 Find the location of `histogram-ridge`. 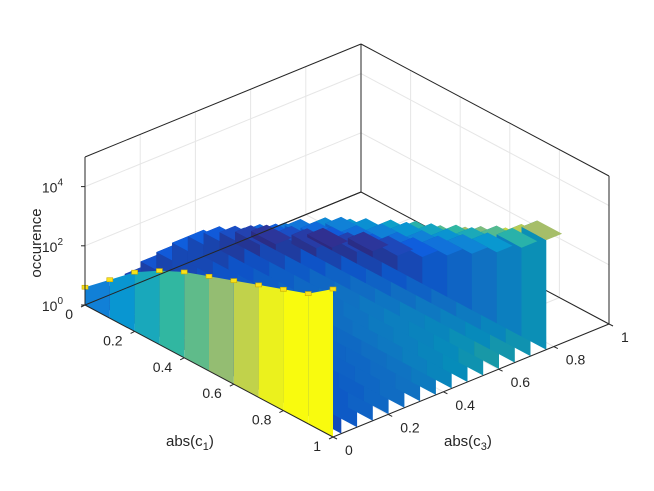

histogram-ridge is located at coordinates (209, 352).